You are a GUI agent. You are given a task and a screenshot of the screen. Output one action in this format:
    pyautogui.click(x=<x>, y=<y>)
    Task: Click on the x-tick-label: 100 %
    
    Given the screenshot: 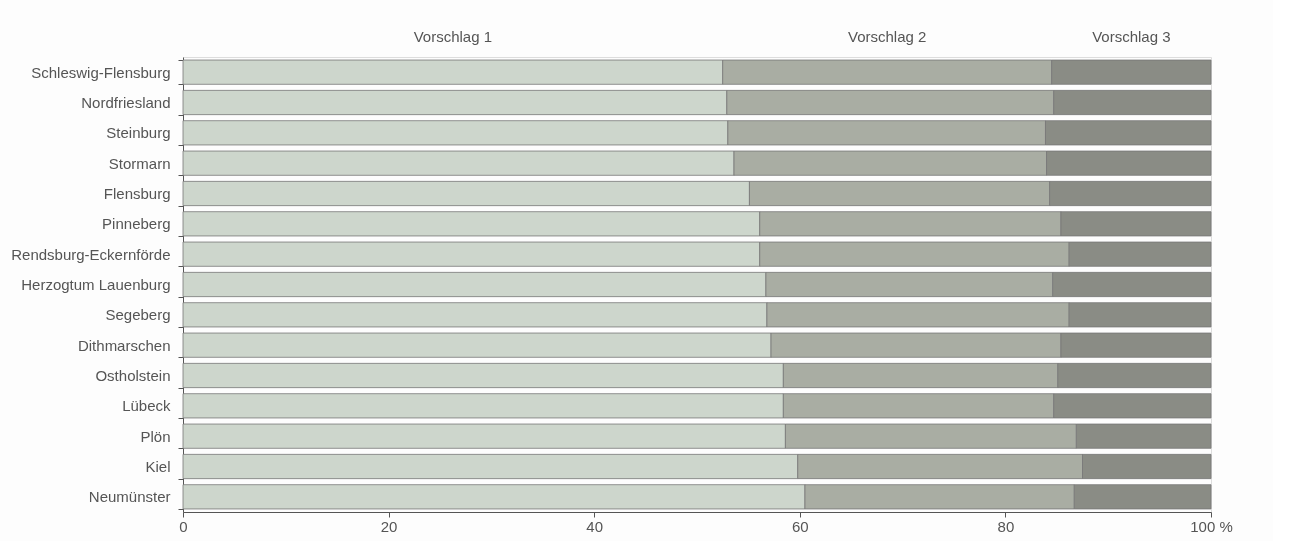 What is the action you would take?
    pyautogui.click(x=1211, y=526)
    